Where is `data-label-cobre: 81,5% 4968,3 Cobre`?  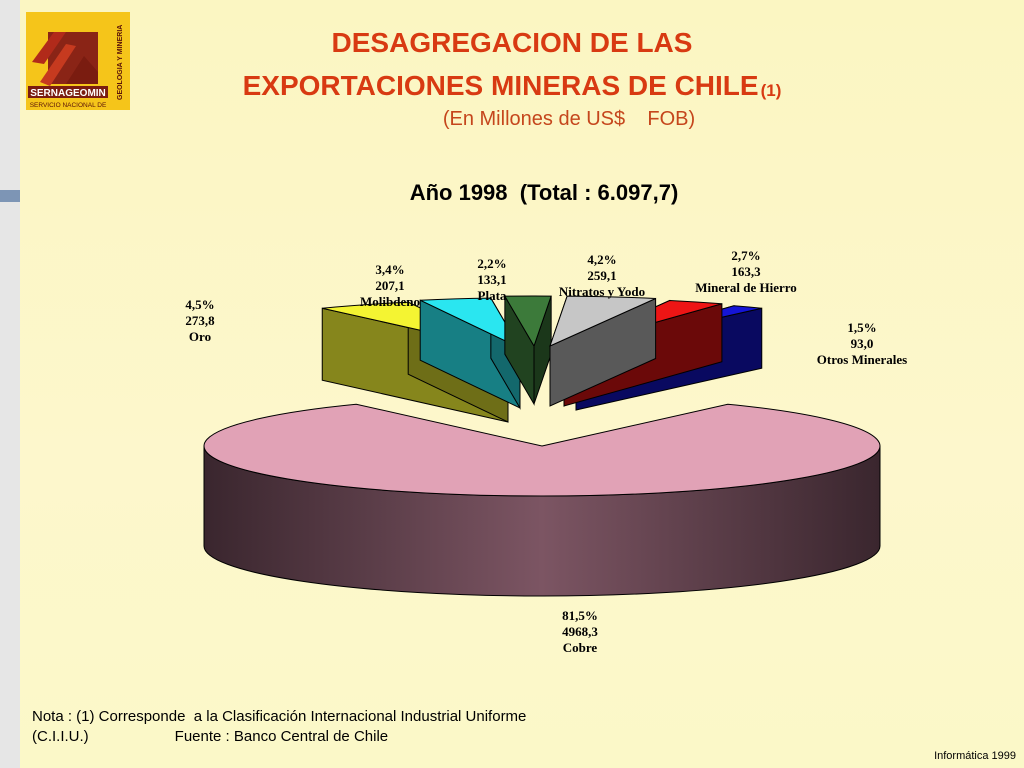 data-label-cobre: 81,5% 4968,3 Cobre is located at coordinates (580, 631).